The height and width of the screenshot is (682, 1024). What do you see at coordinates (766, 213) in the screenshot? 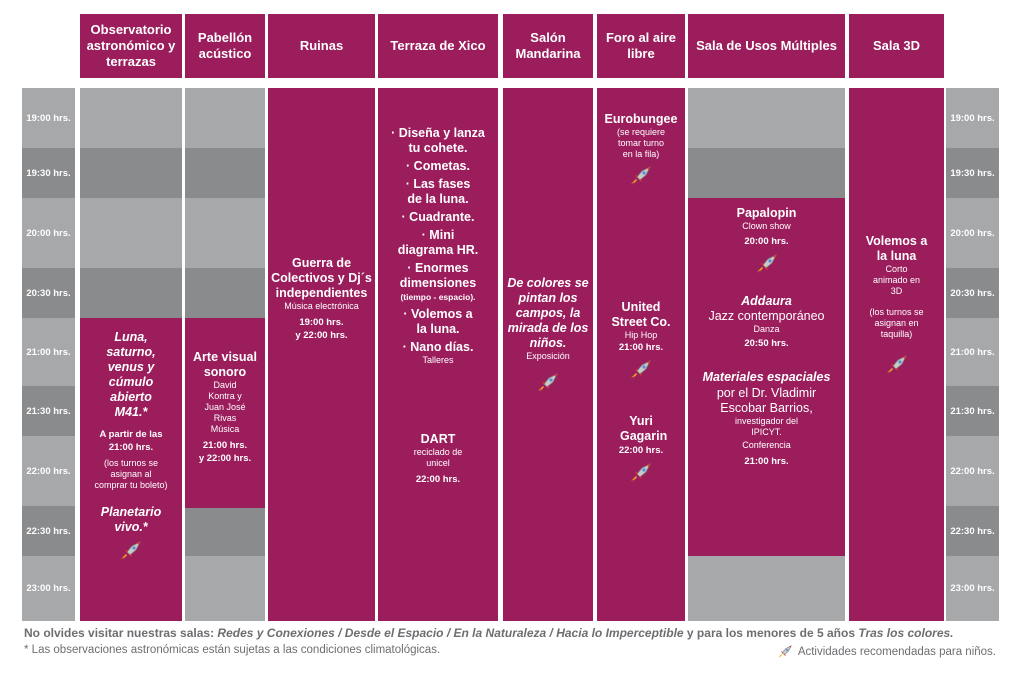
I see `papalopin-title: Papalopin` at bounding box center [766, 213].